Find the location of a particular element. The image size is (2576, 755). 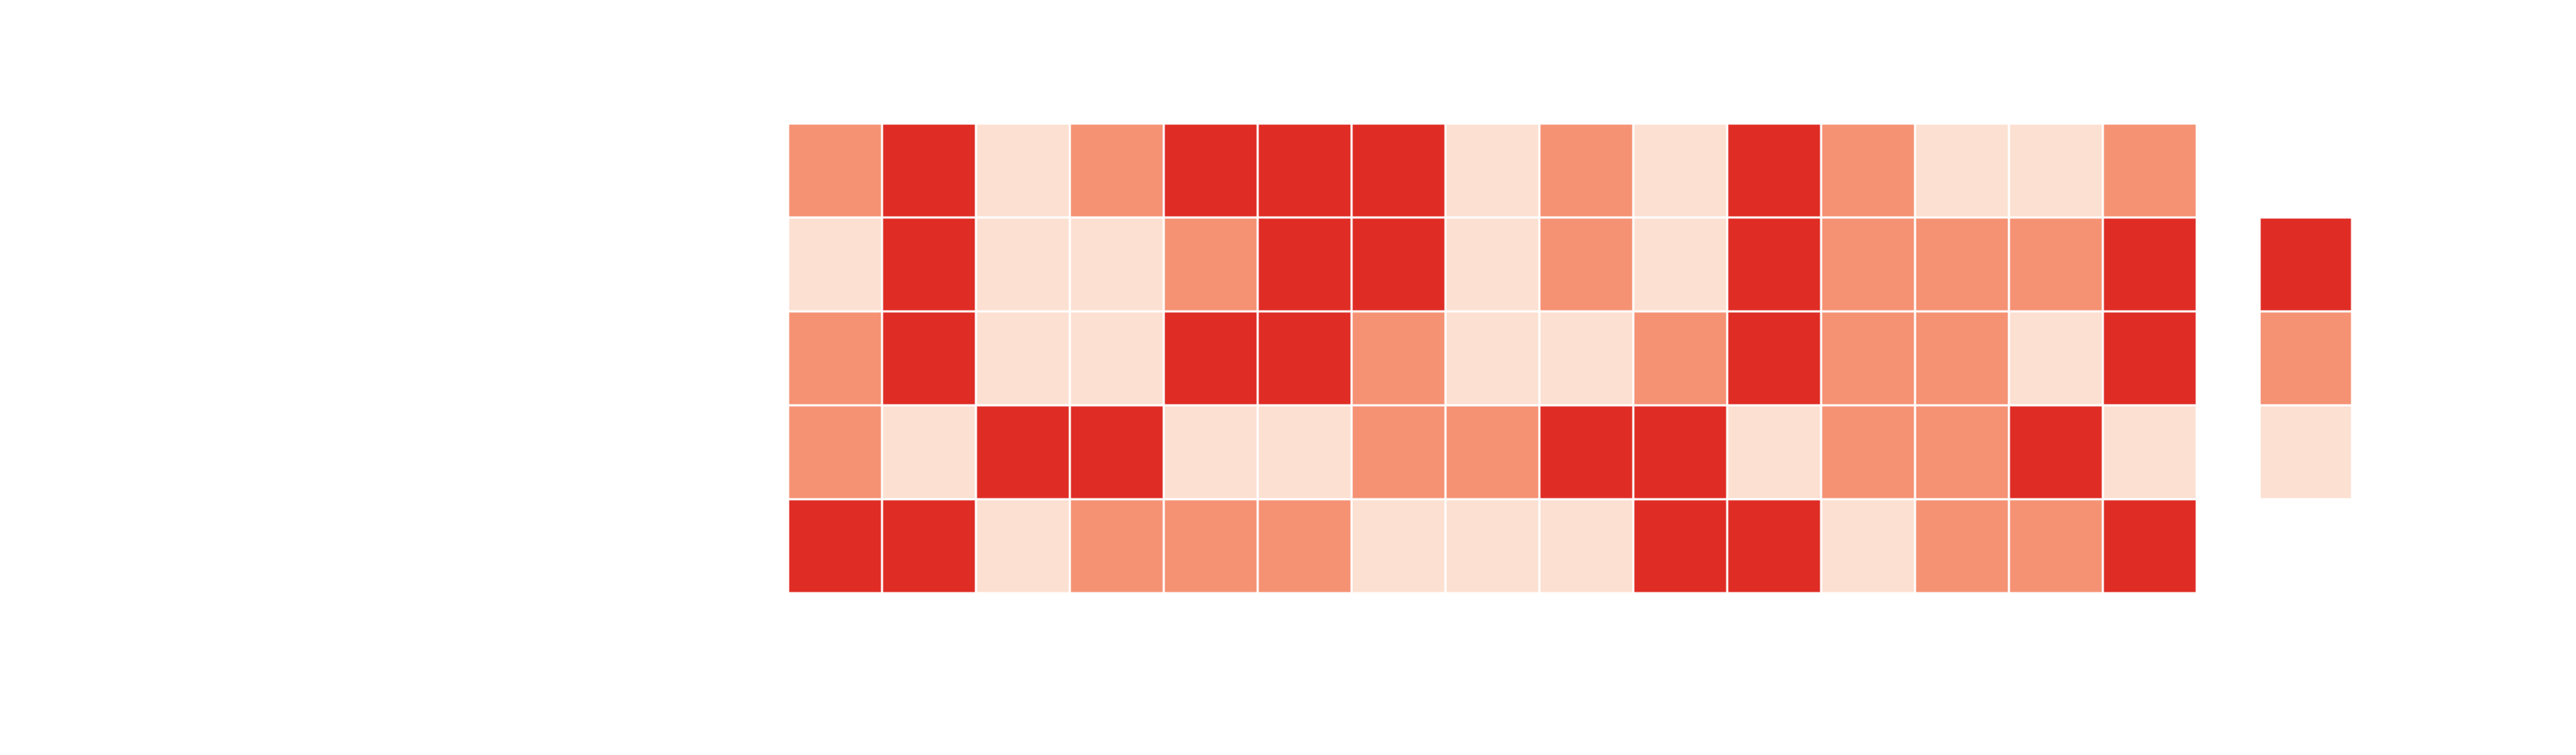

heatmap-cell-r3-c5 is located at coordinates (1210, 358).